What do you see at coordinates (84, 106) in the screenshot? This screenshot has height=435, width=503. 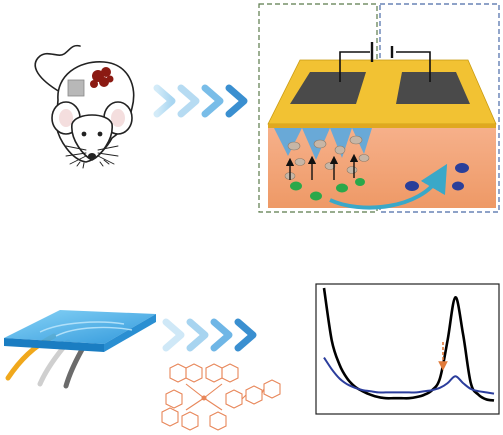 I see `mouse-illustration` at bounding box center [84, 106].